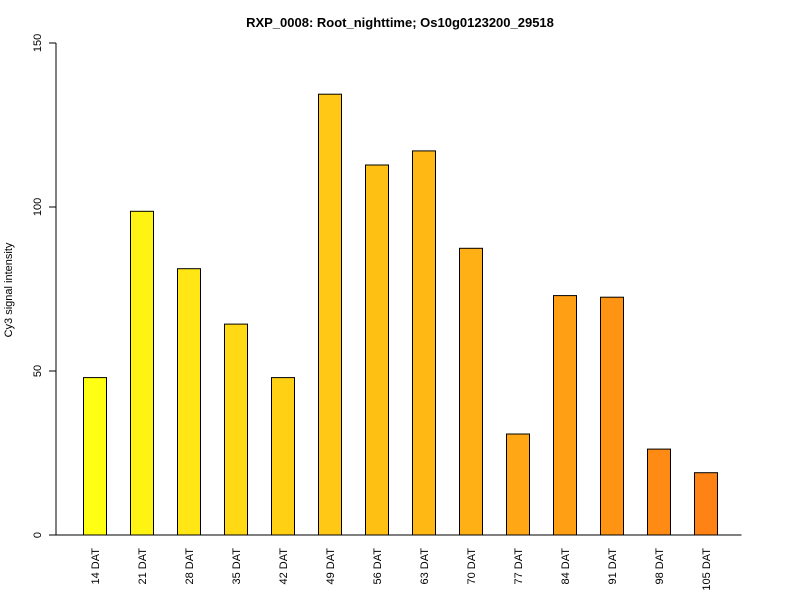 The width and height of the screenshot is (800, 600). I want to click on bar-49-dat, so click(330, 314).